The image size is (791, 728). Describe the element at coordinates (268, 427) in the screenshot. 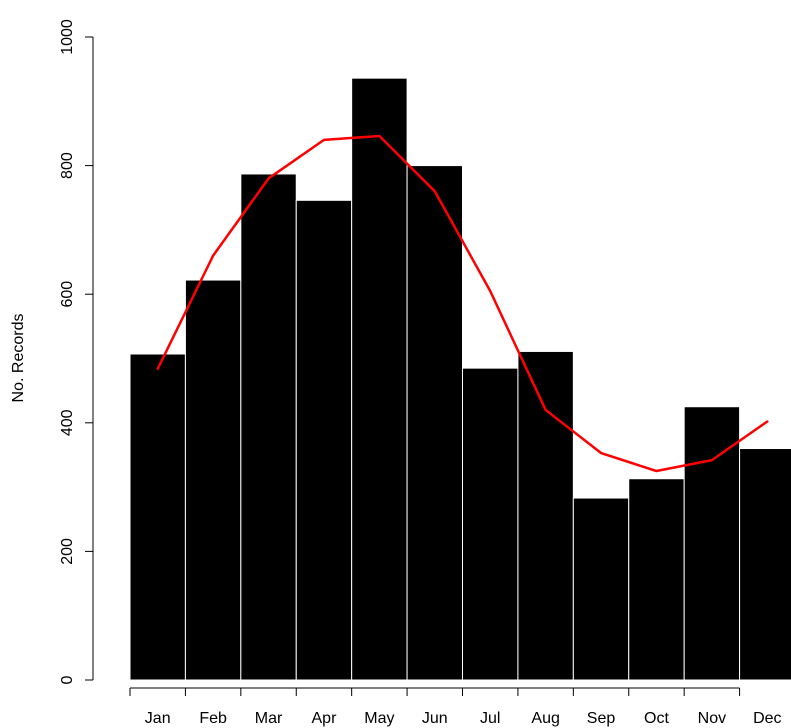

I see `bar-mar` at that location.